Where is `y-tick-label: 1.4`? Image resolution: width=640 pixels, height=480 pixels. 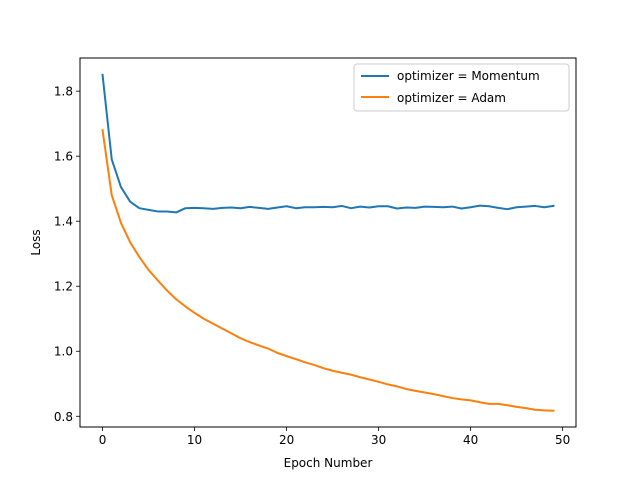 y-tick-label: 1.4 is located at coordinates (63, 222).